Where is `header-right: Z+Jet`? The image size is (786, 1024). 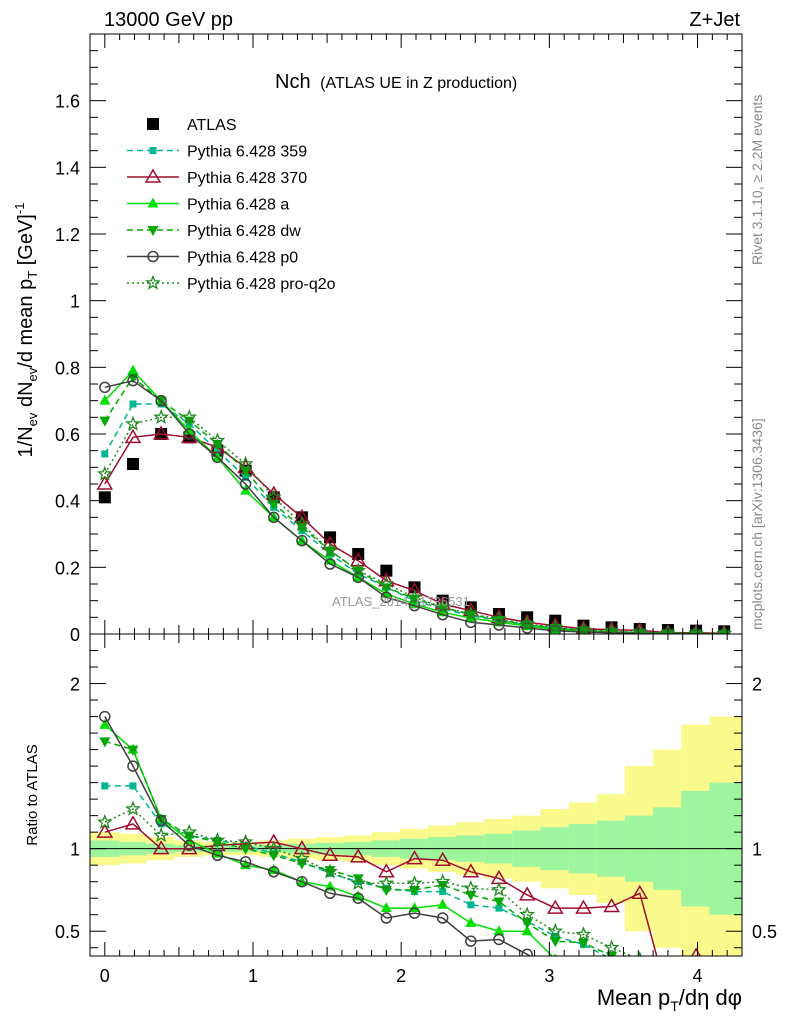 header-right: Z+Jet is located at coordinates (714, 20).